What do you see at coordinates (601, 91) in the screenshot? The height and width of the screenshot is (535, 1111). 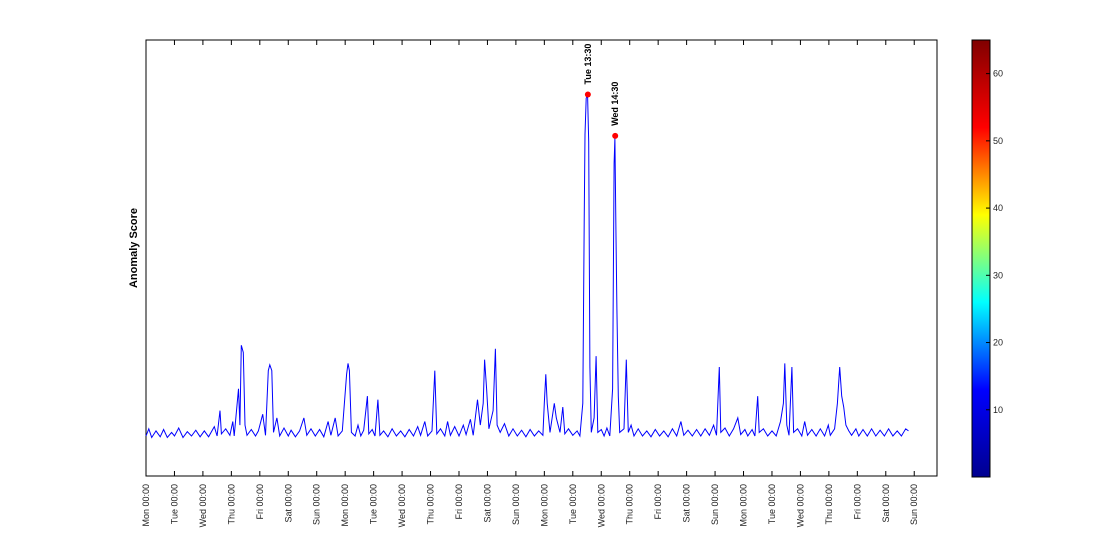 I see `highlight-layer: Tue 13:30 Wed 14:30` at bounding box center [601, 91].